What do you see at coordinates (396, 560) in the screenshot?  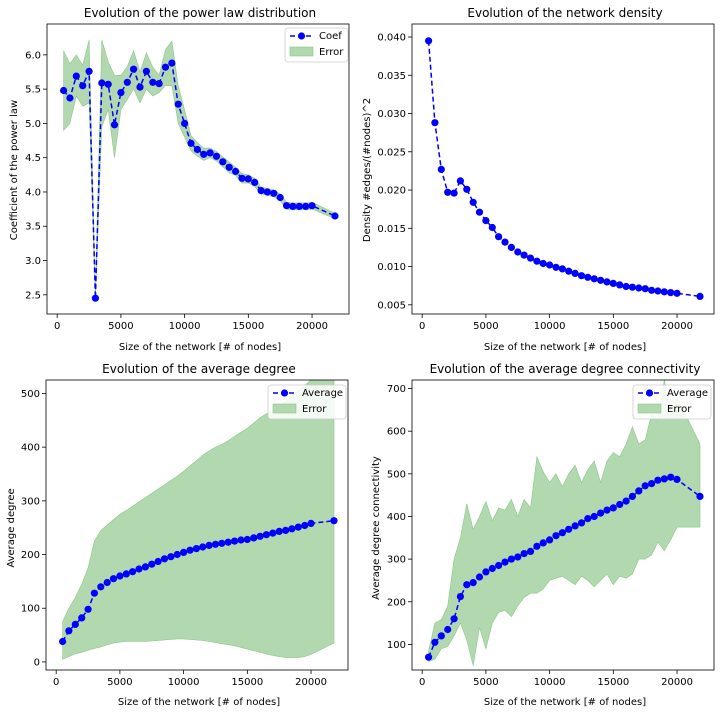 I see `y-tick-label: 300` at bounding box center [396, 560].